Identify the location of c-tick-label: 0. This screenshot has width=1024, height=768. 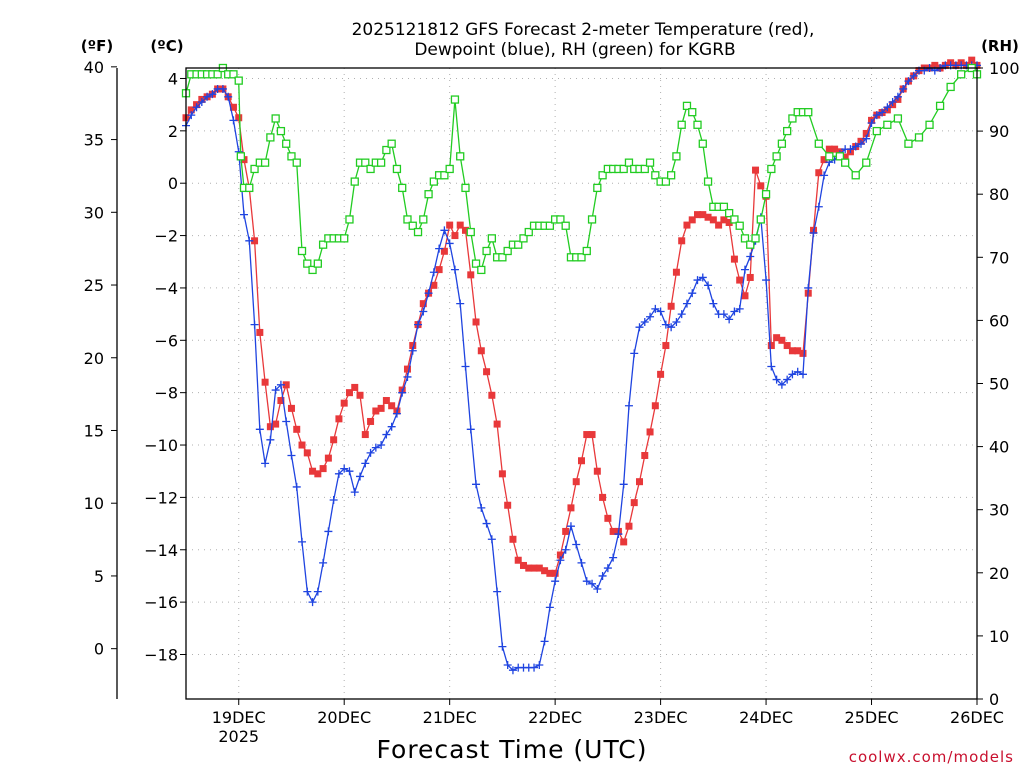
(173, 183).